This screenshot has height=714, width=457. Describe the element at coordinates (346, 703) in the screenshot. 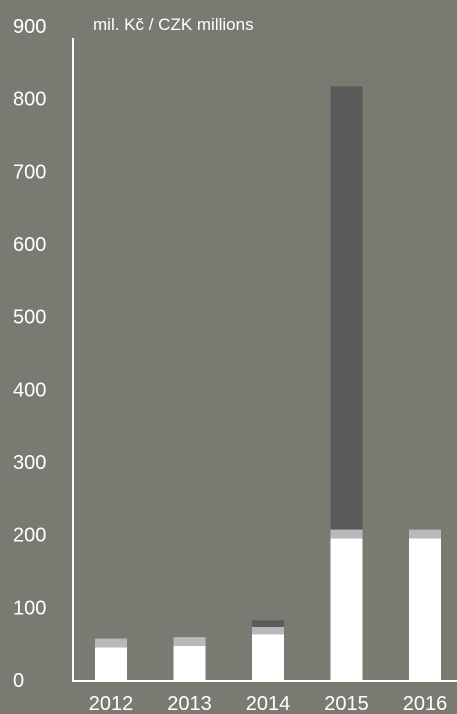

I see `x-tick-label: 2015` at that location.